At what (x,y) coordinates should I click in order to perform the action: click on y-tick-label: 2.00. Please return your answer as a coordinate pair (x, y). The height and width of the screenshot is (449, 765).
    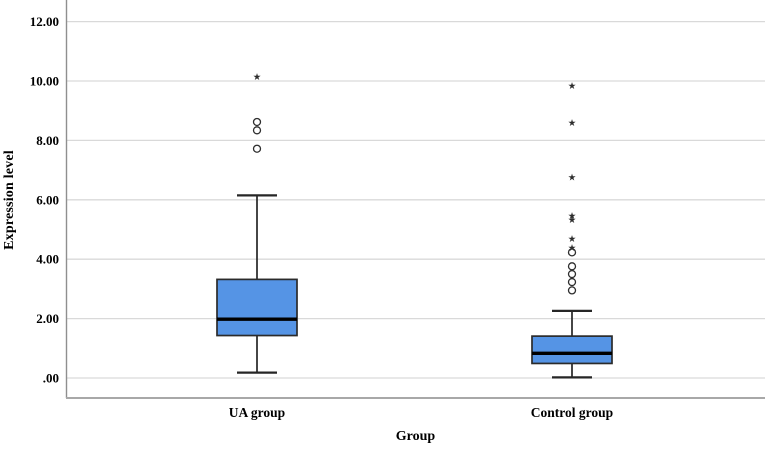
    Looking at the image, I should click on (47, 318).